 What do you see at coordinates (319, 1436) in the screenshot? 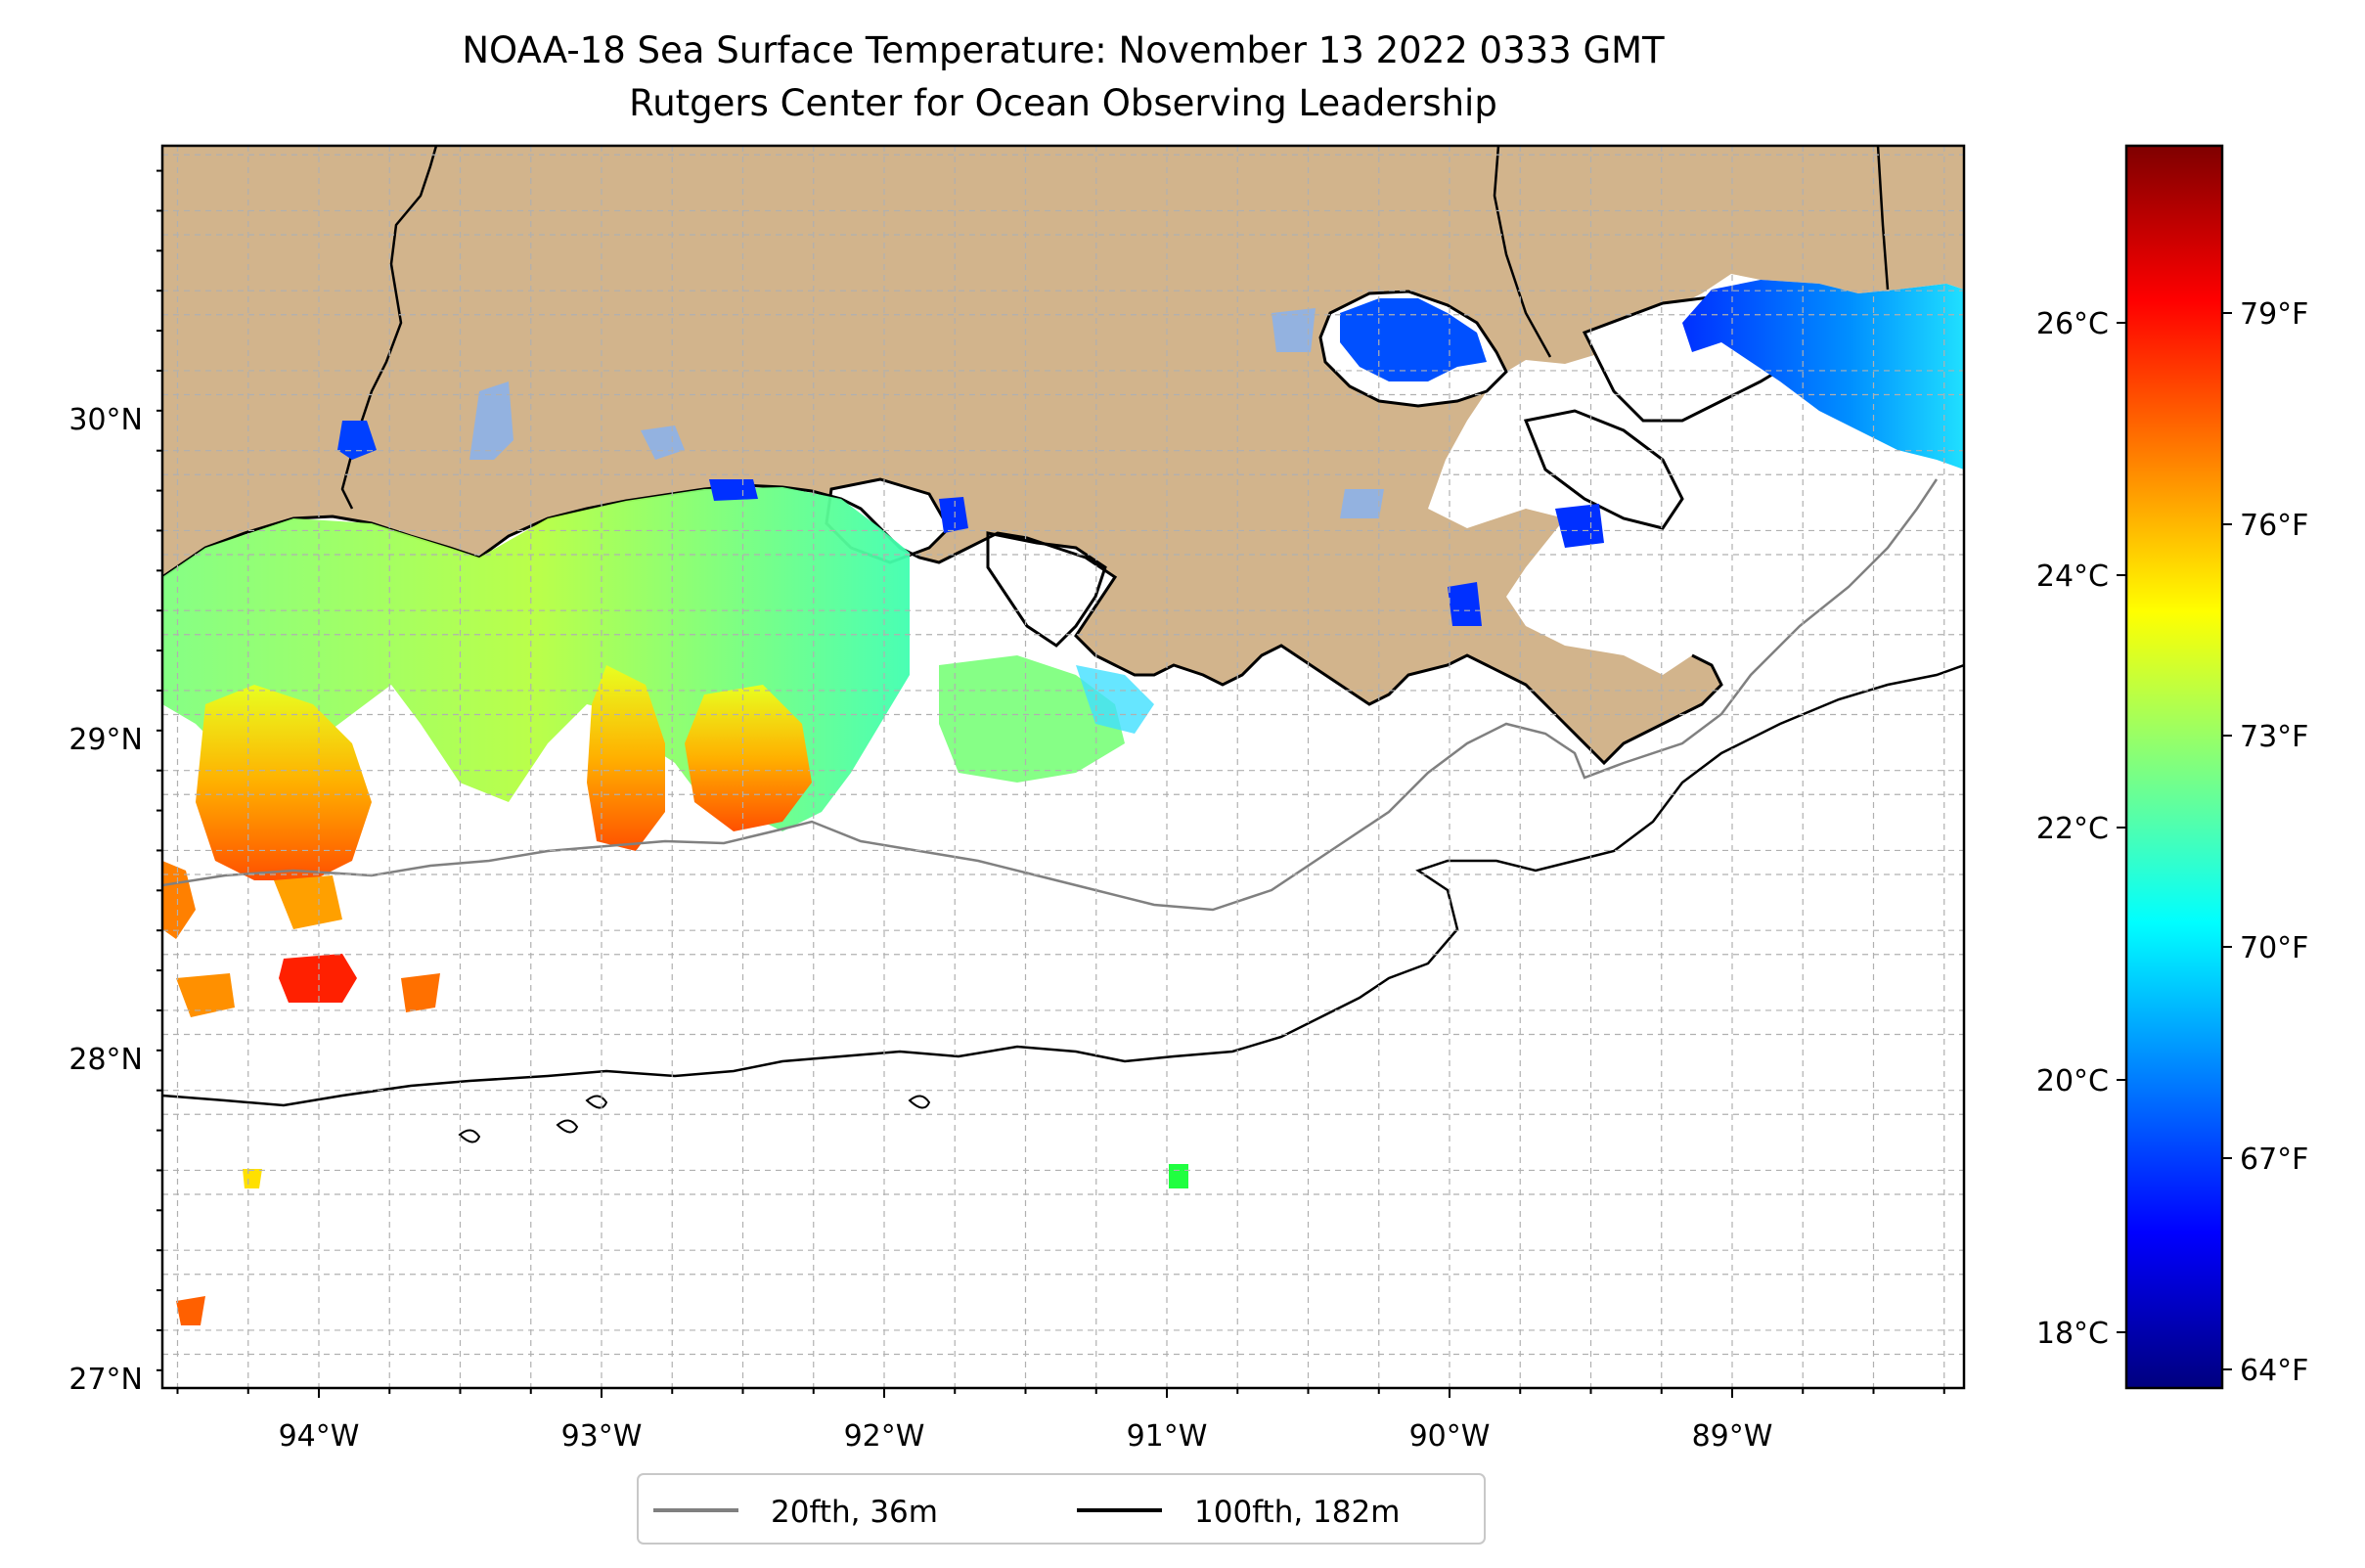
I see `x-tick-label: 94°W` at bounding box center [319, 1436].